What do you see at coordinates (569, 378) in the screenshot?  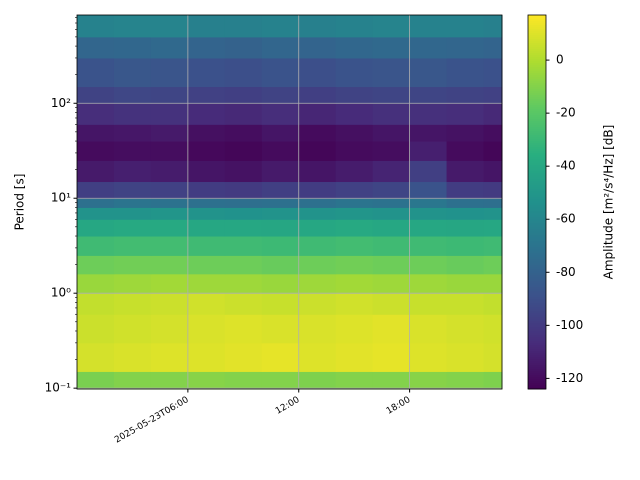 I see `colorbar-tick-label: -120` at bounding box center [569, 378].